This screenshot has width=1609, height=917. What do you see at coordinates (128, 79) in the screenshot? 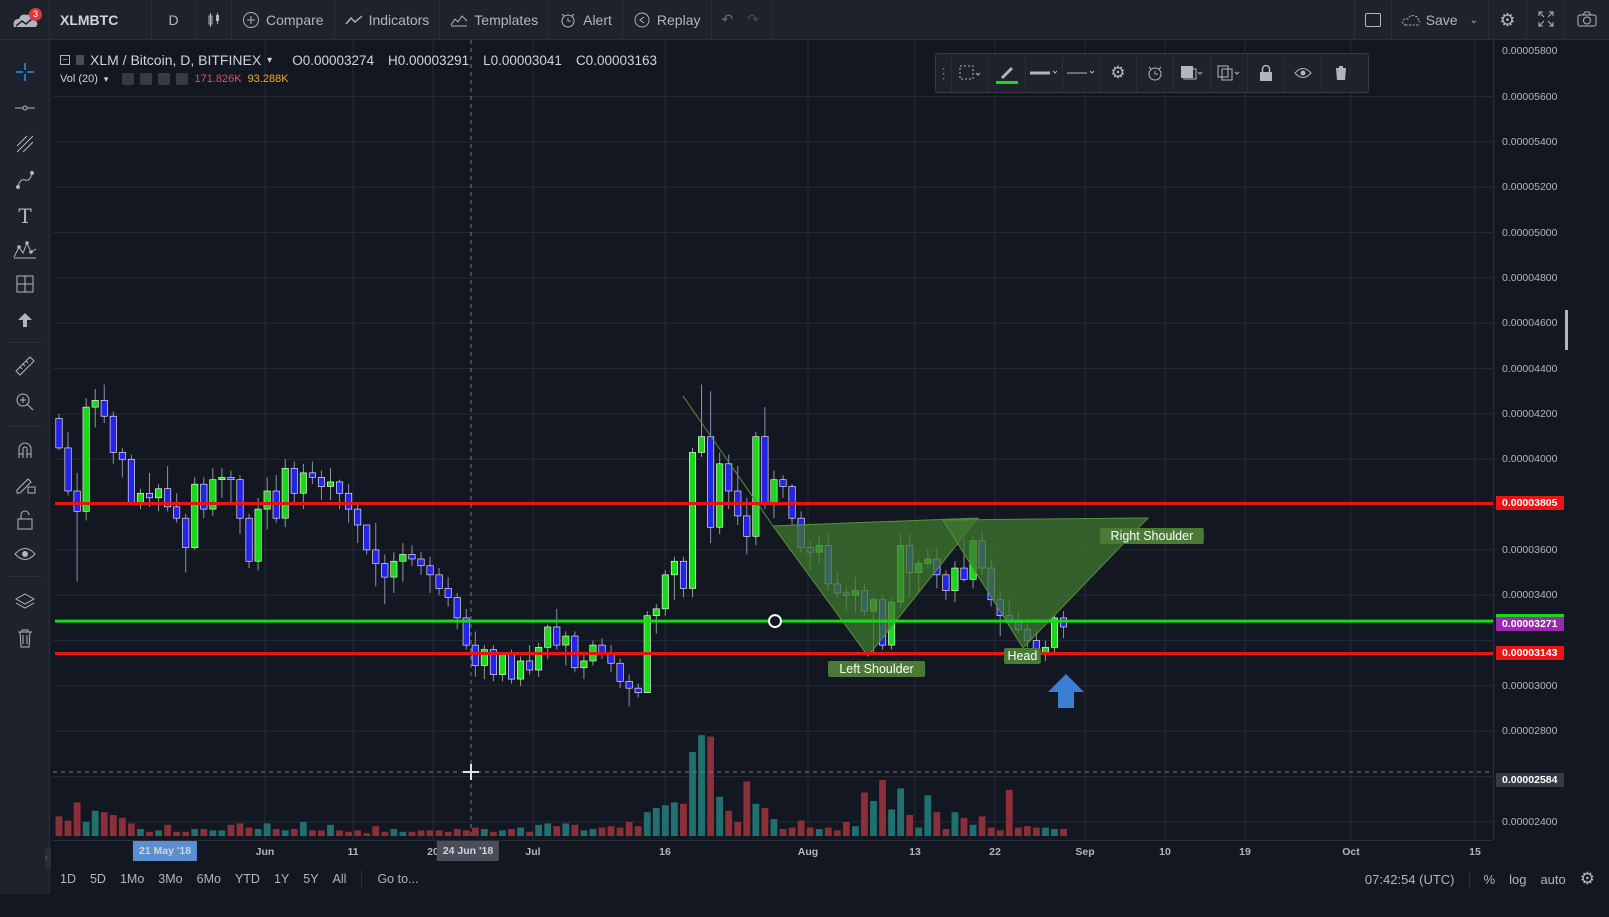
I see `study-visibility-icon` at bounding box center [128, 79].